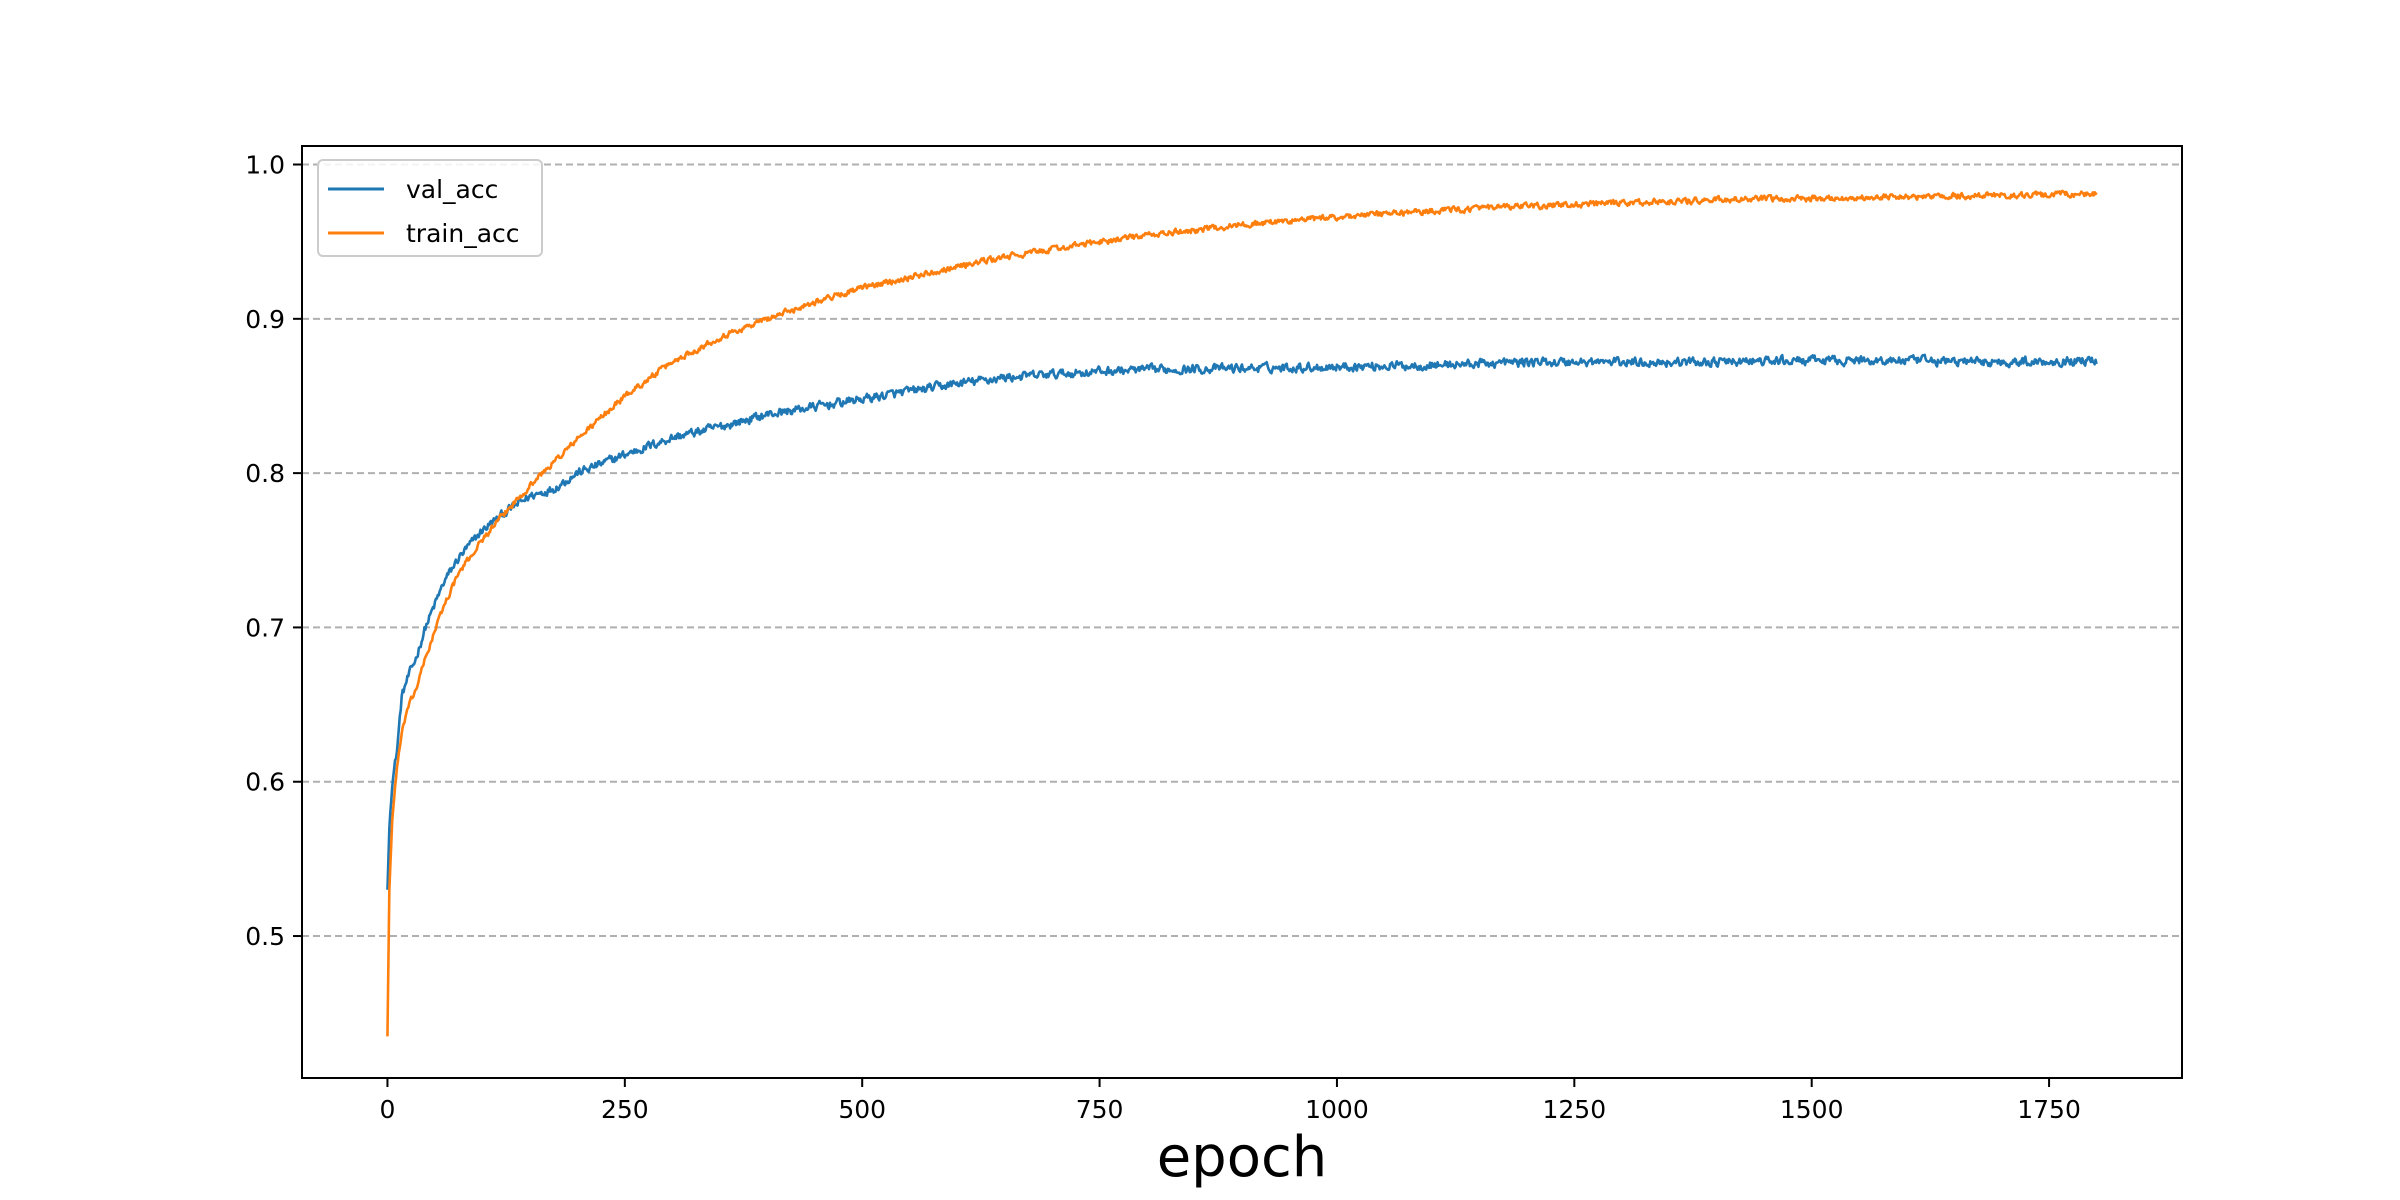 The height and width of the screenshot is (1200, 2400). Describe the element at coordinates (1337, 1109) in the screenshot. I see `x-tick-label-4: 1000` at that location.